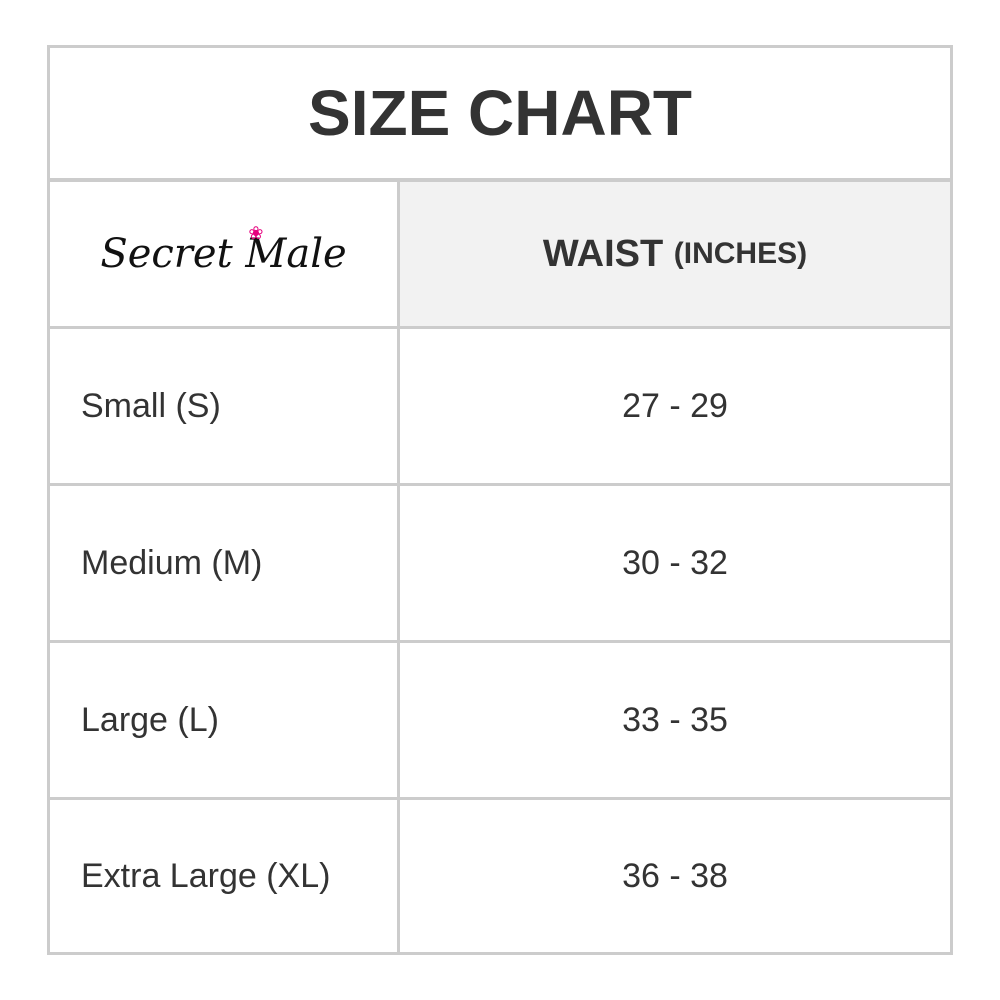 The image size is (1000, 1000). I want to click on waist-label: WAIST, so click(603, 253).